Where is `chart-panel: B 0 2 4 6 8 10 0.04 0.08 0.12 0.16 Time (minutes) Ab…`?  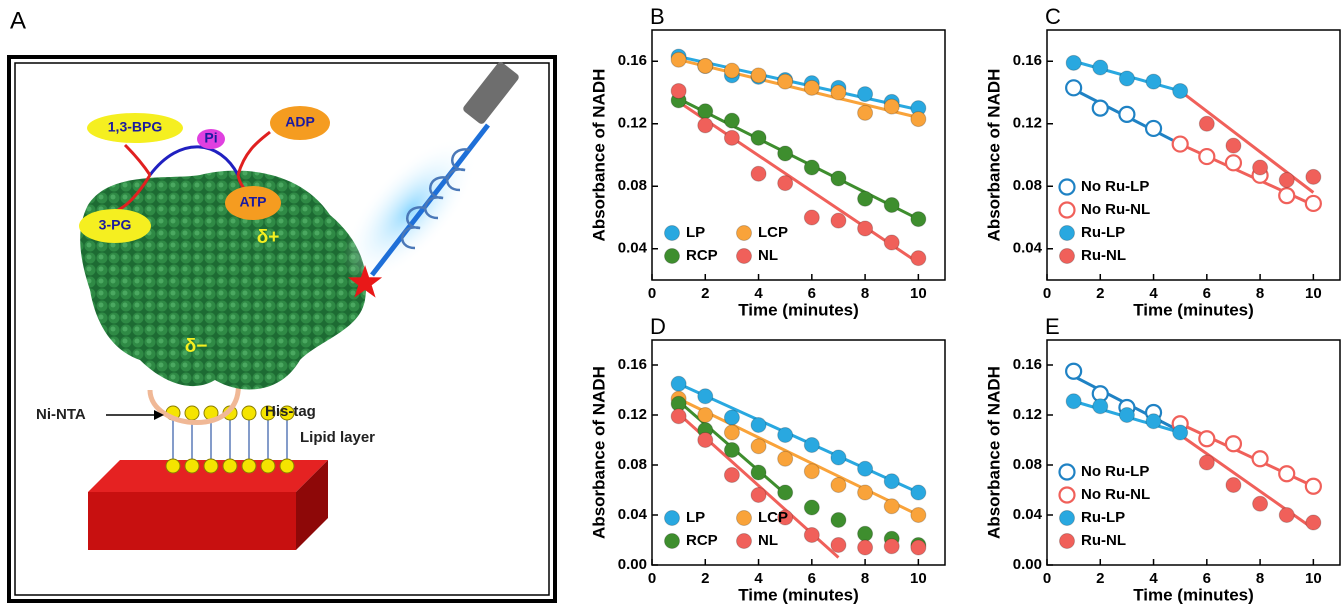
chart-panel: B 0 2 4 6 8 10 0.04 0.08 0.12 0.16 Time (minutes) Ab… is located at coordinates (767, 161).